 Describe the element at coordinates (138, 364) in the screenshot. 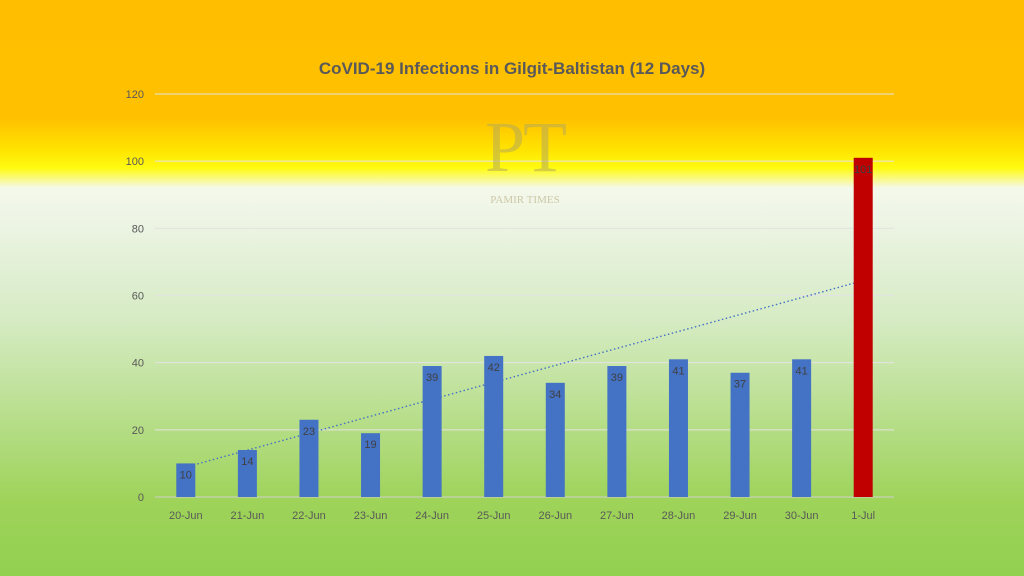

I see `y-tick-label: 40` at that location.